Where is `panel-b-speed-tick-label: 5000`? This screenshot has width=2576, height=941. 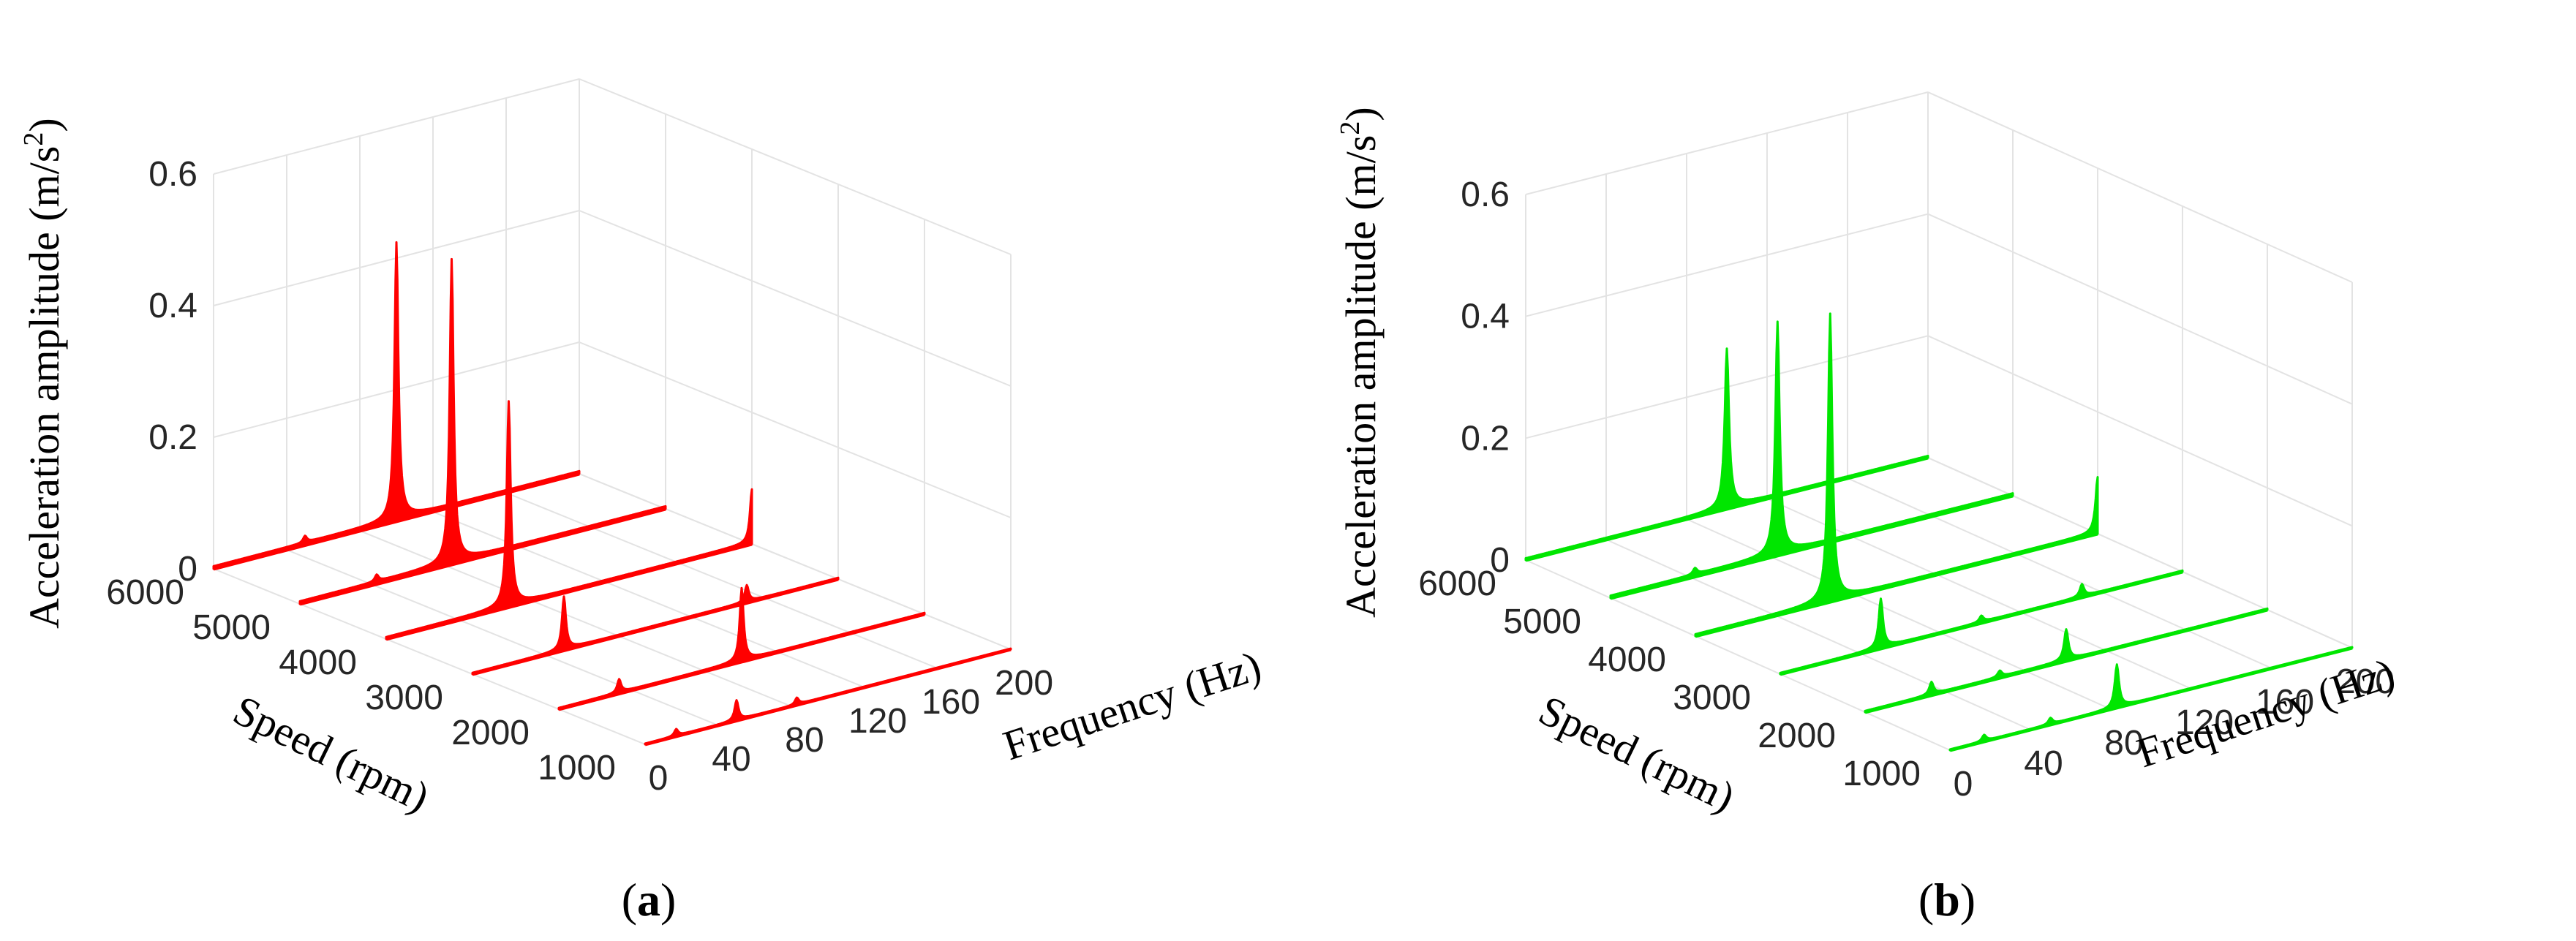
panel-b-speed-tick-label: 5000 is located at coordinates (1542, 622).